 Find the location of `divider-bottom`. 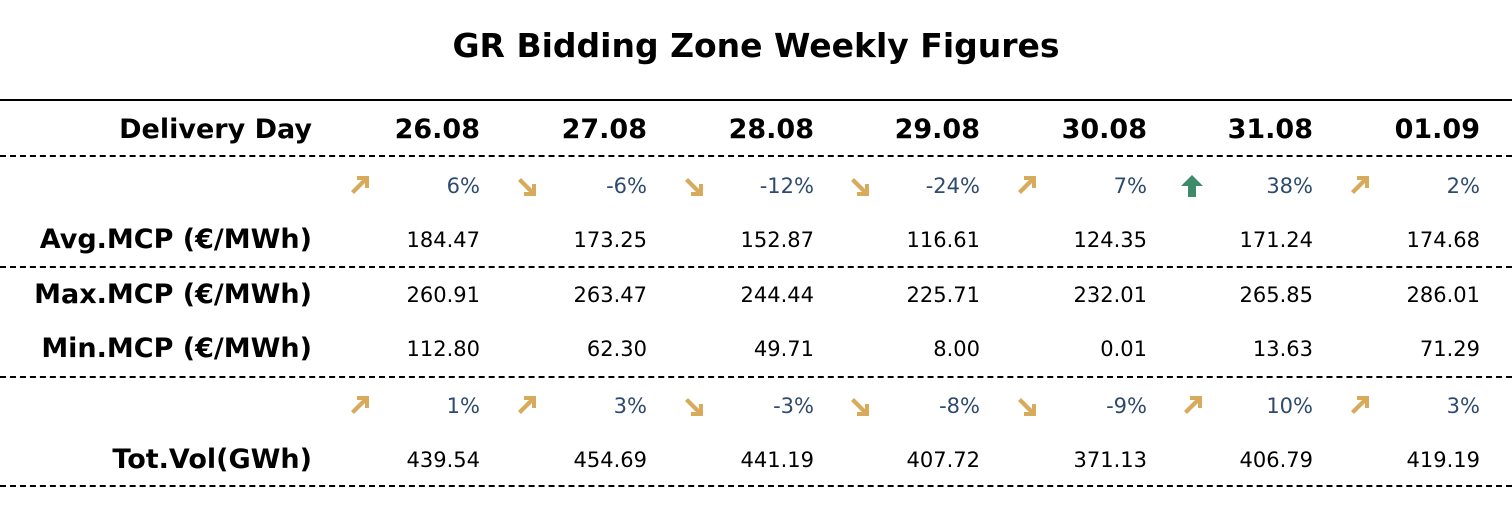

divider-bottom is located at coordinates (756, 486).